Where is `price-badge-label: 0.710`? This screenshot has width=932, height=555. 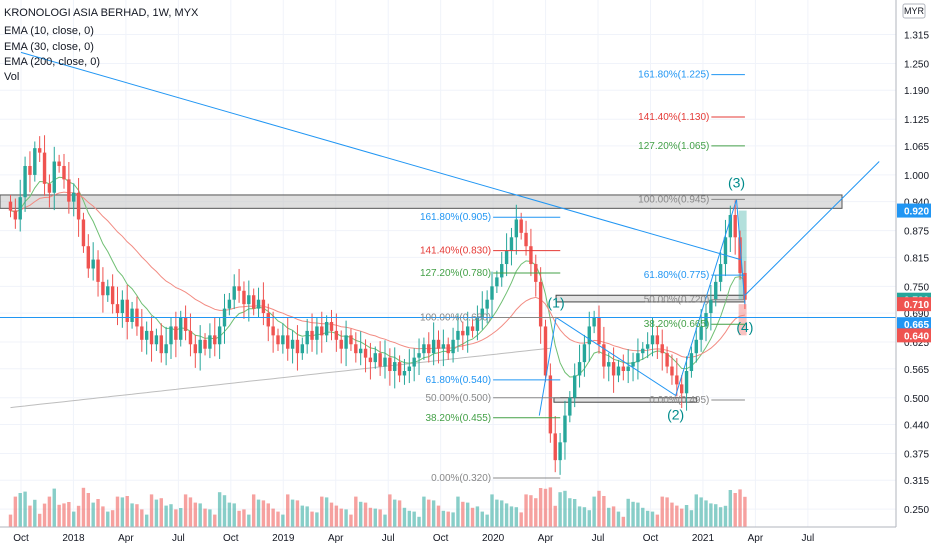
price-badge-label: 0.710 is located at coordinates (916, 305).